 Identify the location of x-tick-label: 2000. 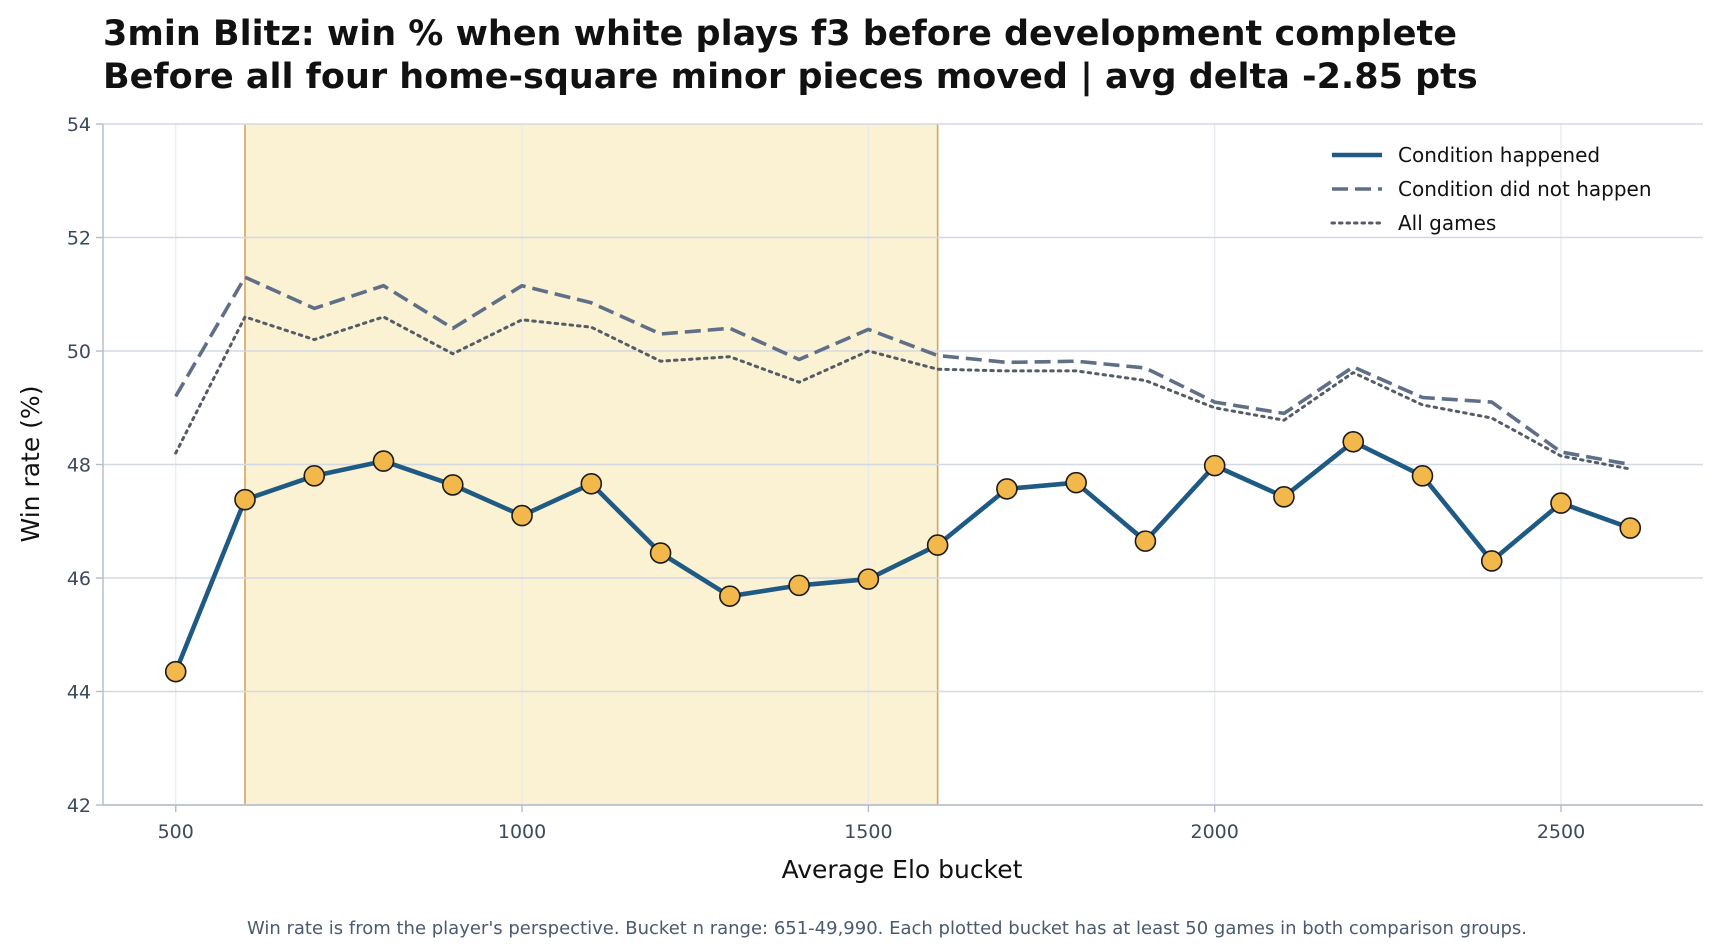
(1215, 832).